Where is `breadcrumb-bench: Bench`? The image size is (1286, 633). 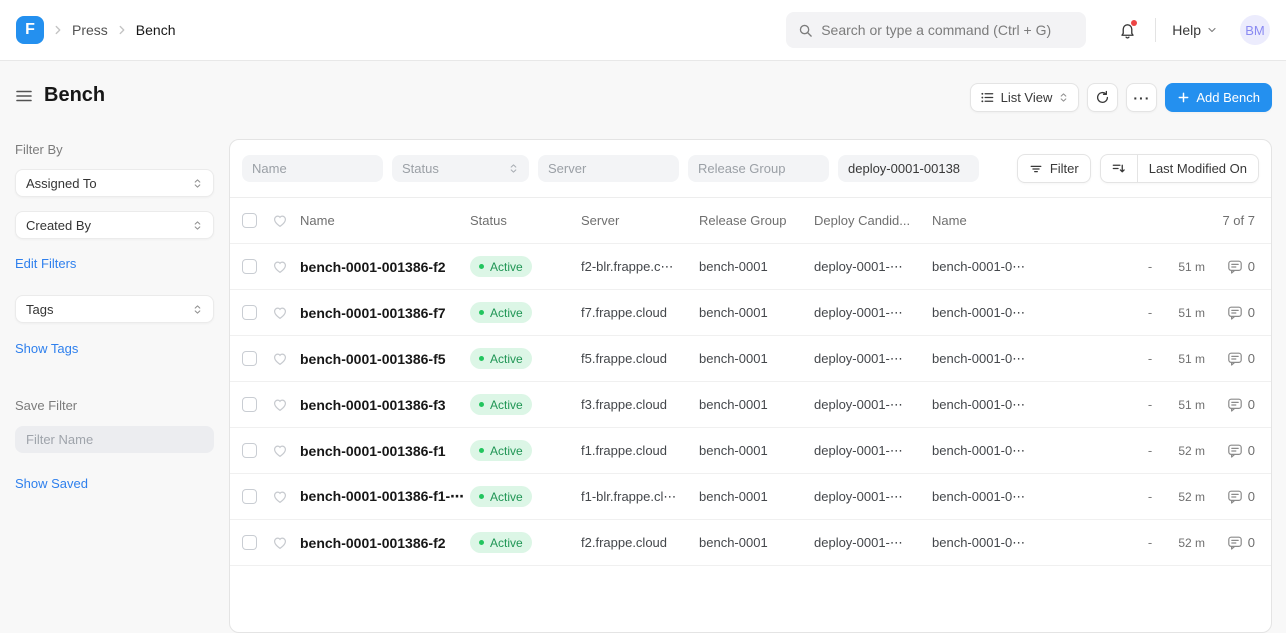
breadcrumb-bench: Bench is located at coordinates (155, 30).